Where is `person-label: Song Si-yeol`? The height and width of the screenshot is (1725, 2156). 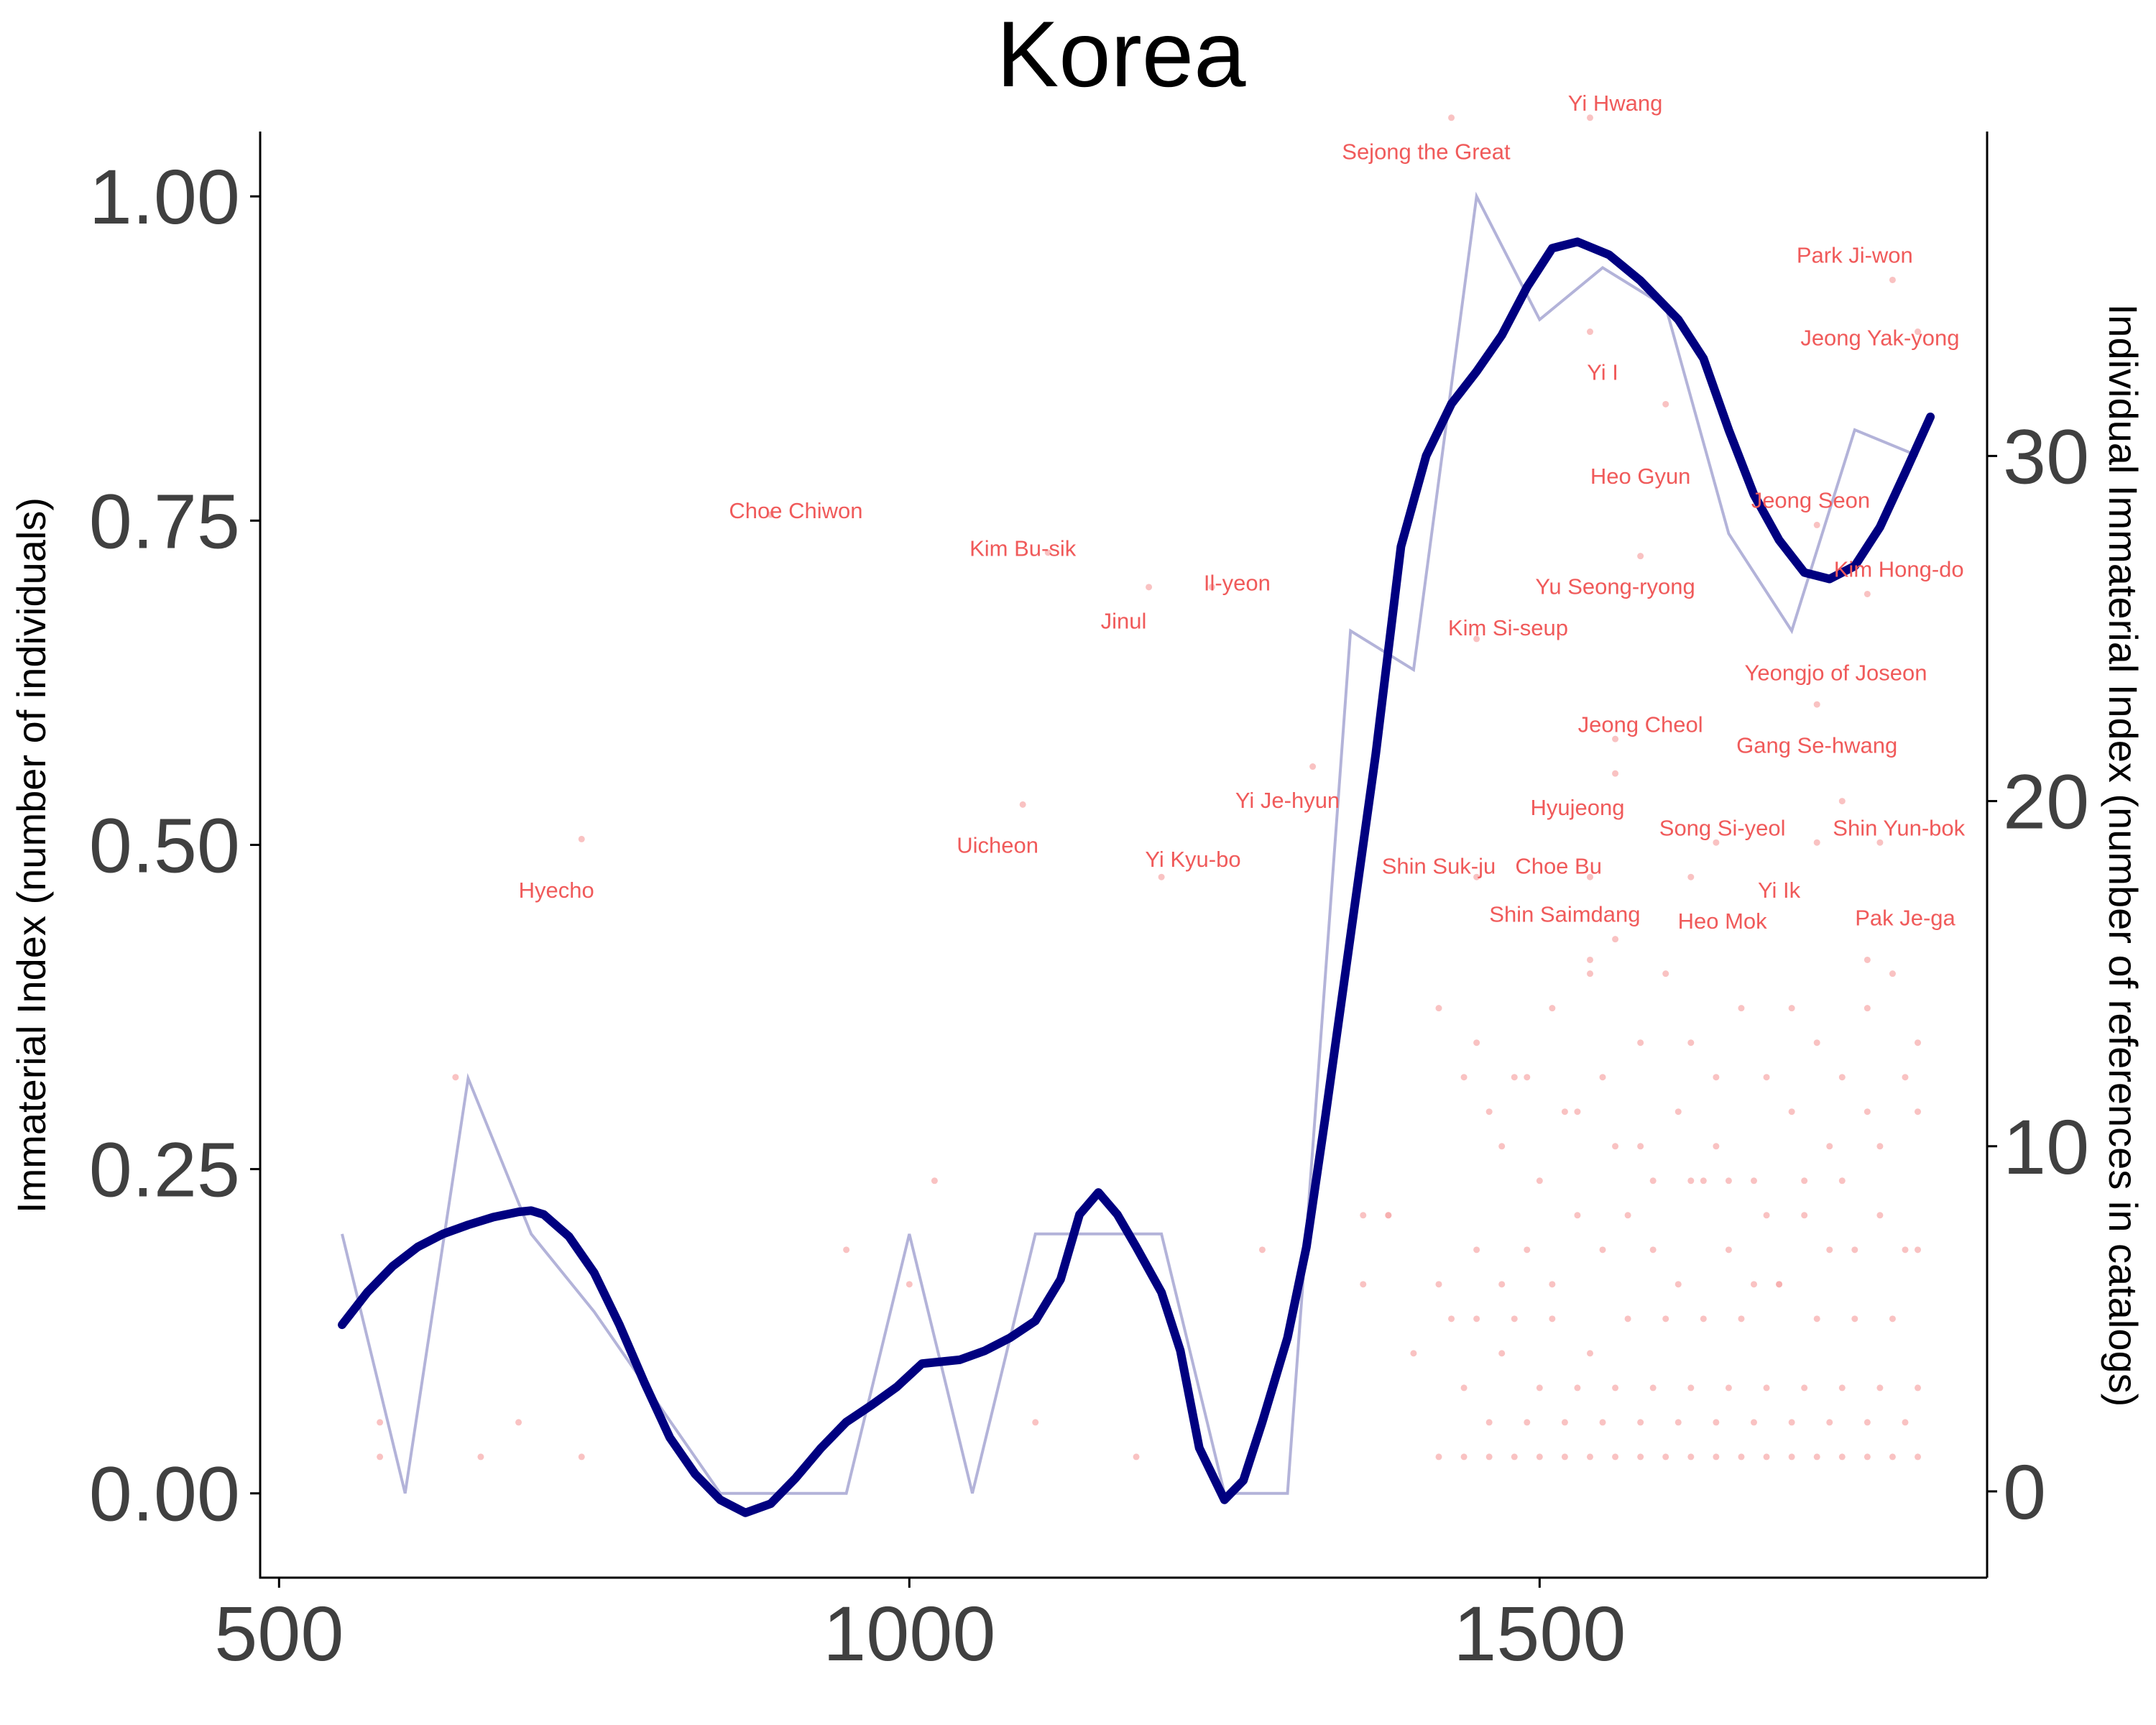
person-label: Song Si-yeol is located at coordinates (1723, 828).